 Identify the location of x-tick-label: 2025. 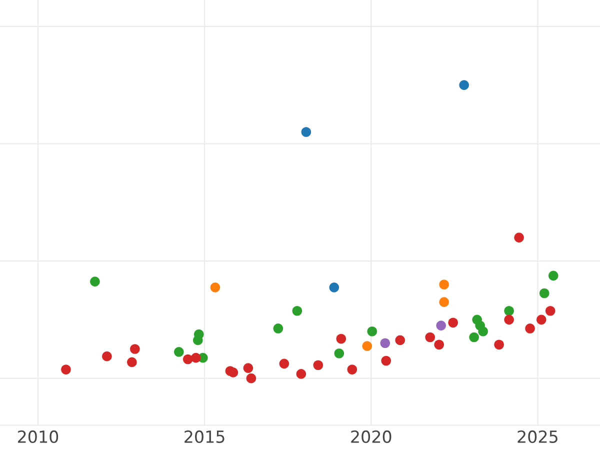
(538, 437).